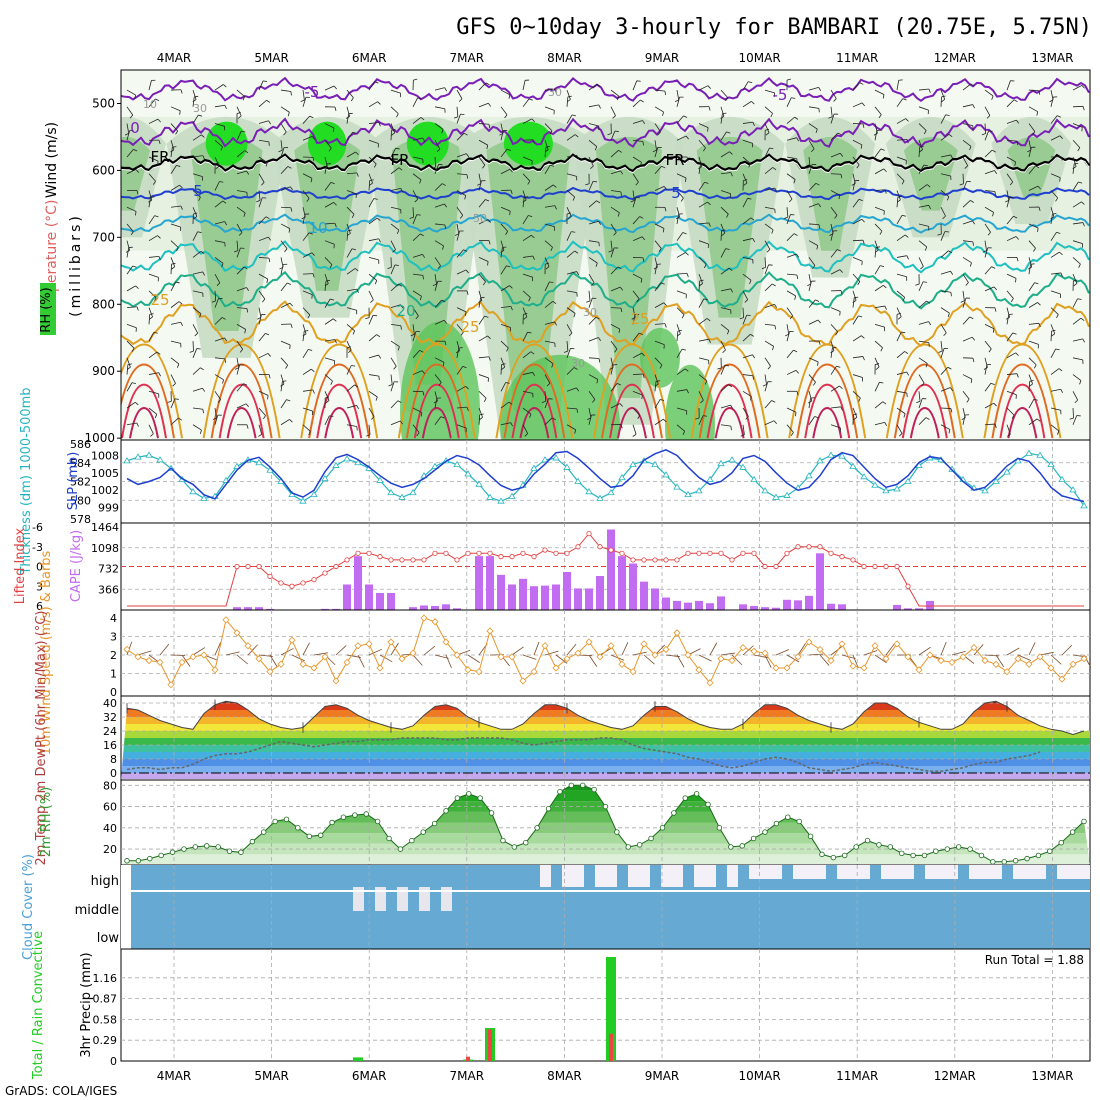 The image size is (1100, 1100). I want to click on lifted-index-point, so click(677, 560).